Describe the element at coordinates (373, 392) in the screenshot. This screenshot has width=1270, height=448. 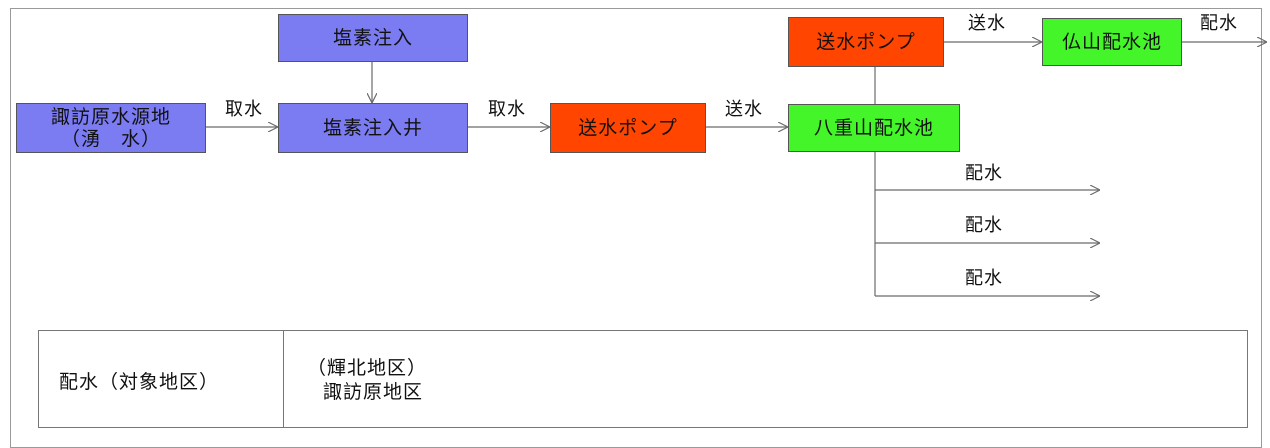
I see `legend-area-suwabaru: 諏訪原地区` at that location.